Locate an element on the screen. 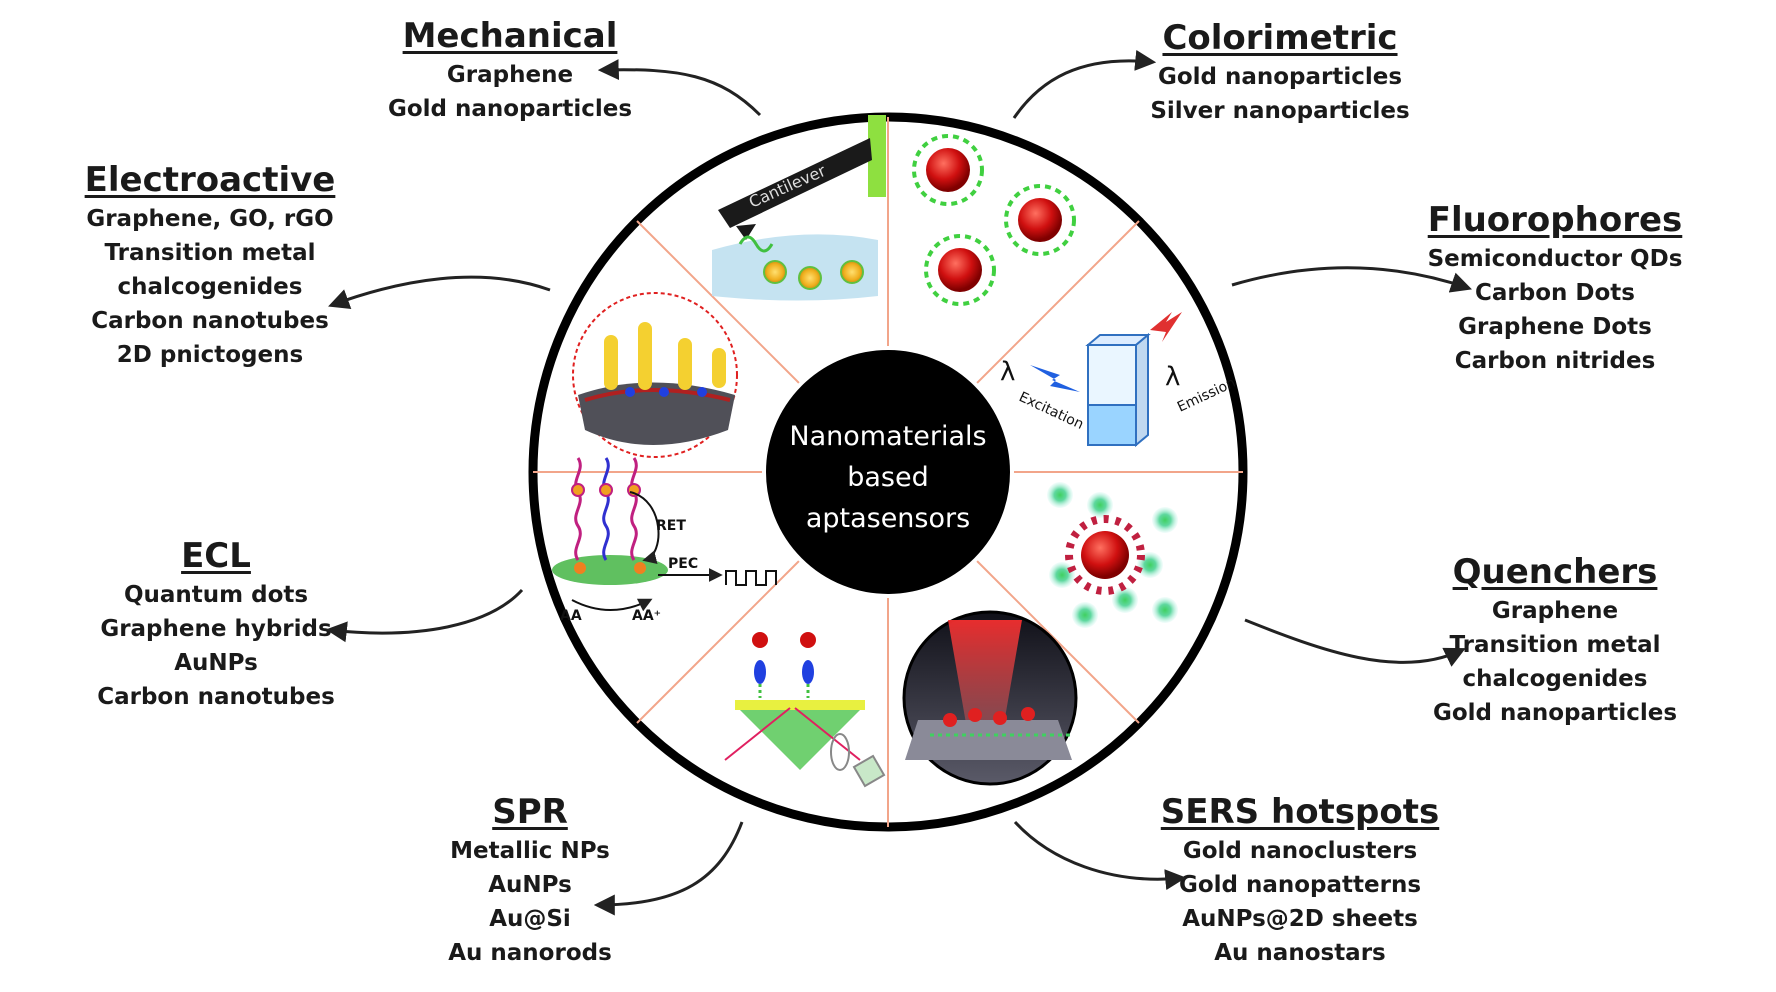 The width and height of the screenshot is (1776, 992). arrow-spr is located at coordinates (668, 868).